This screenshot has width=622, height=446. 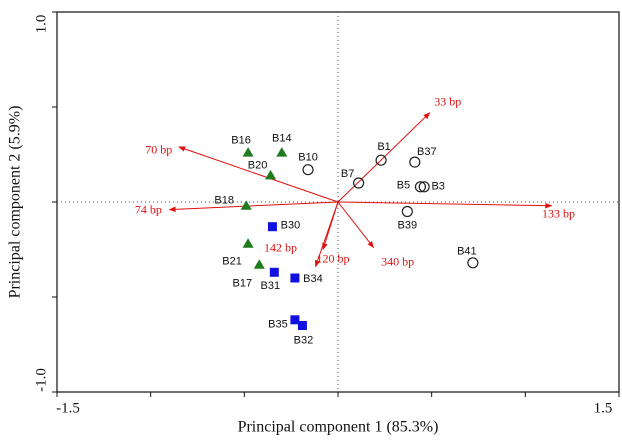 I want to click on loading-label: 340 bp, so click(x=397, y=261).